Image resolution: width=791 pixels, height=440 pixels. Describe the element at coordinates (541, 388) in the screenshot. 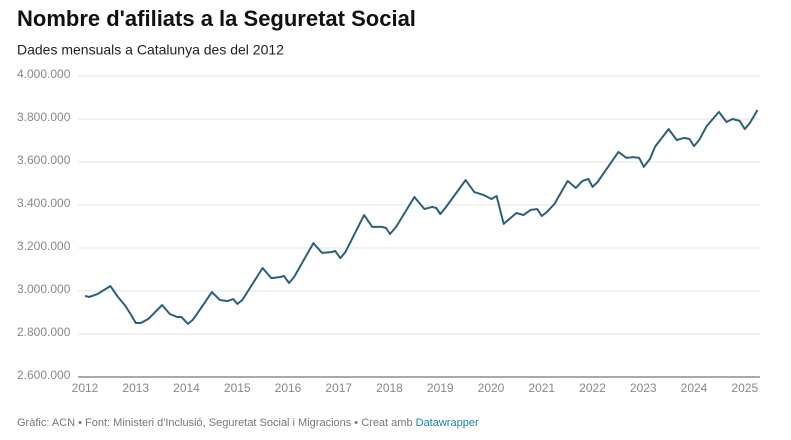

I see `x-tick-label: 2021` at that location.